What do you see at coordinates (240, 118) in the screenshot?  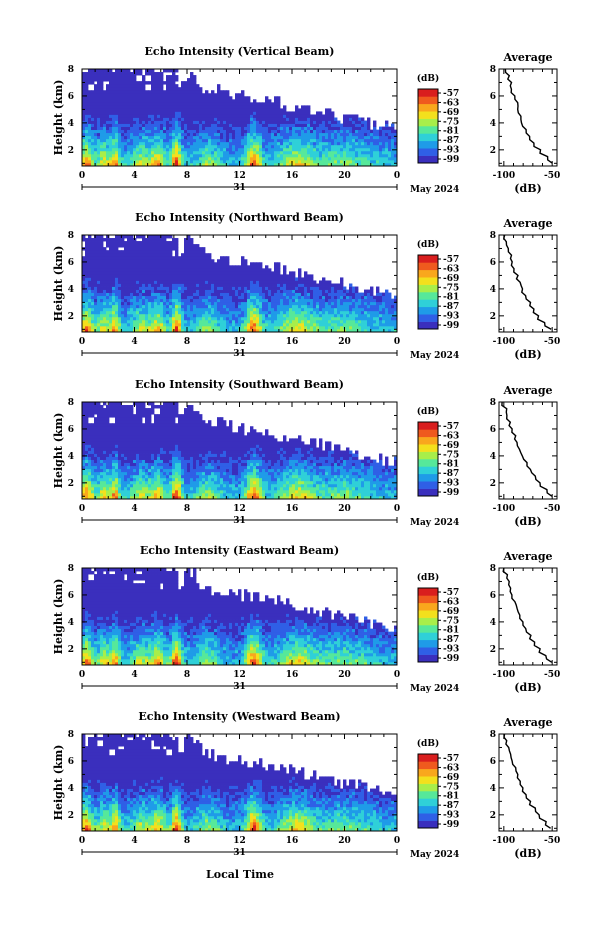 I see `heatmap-cells` at bounding box center [240, 118].